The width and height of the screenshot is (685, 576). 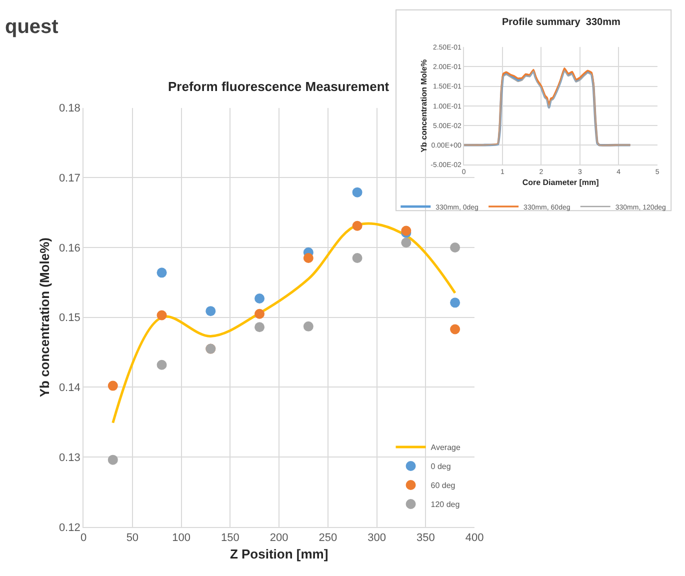 I want to click on legend-label: 120 deg, so click(x=445, y=505).